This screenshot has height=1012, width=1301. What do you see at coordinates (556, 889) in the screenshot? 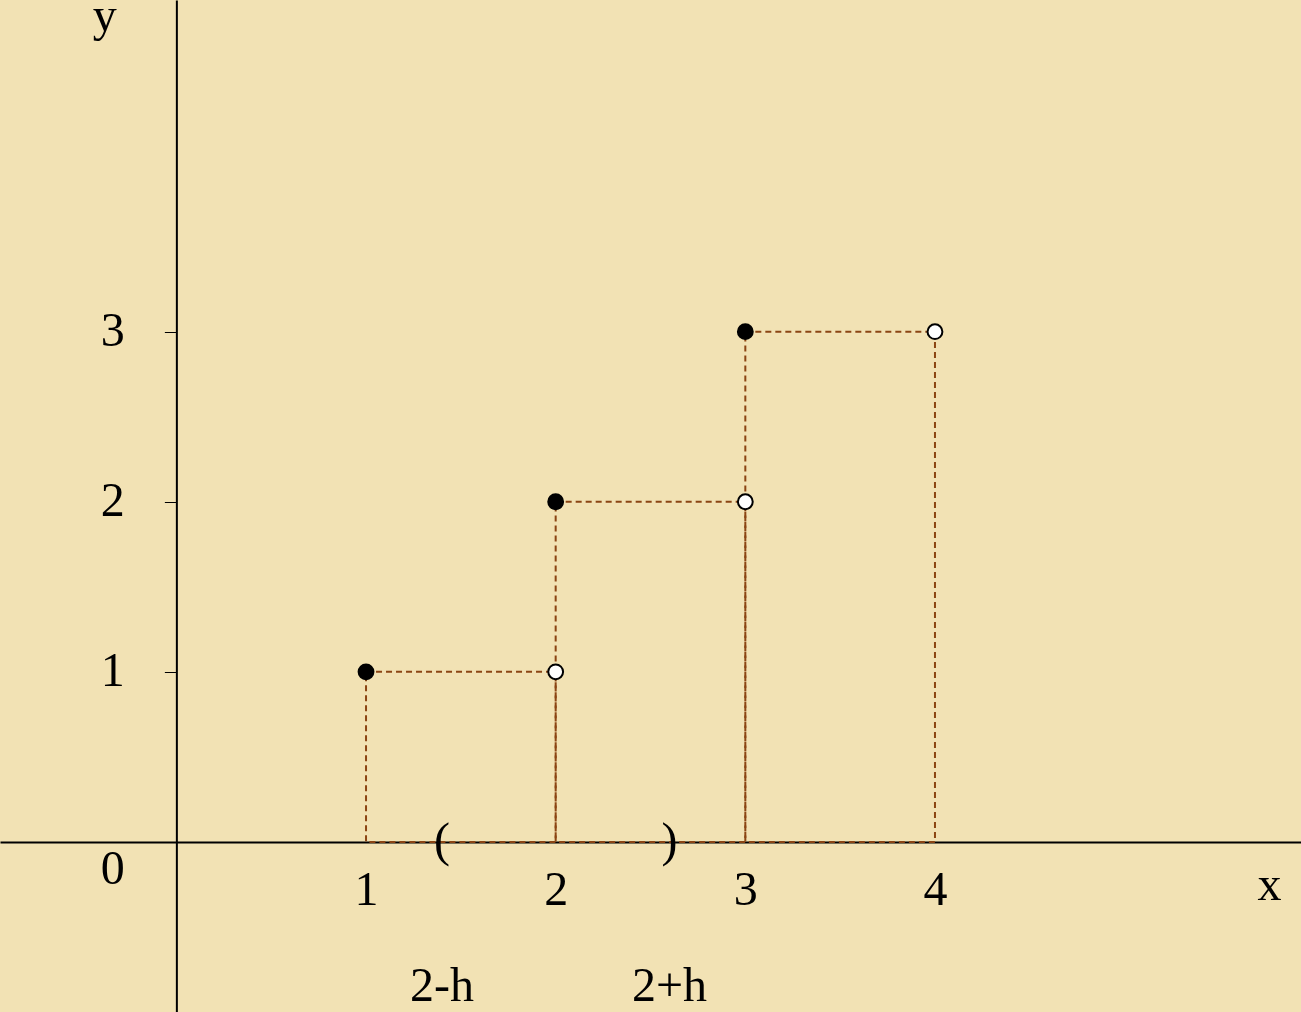
I see `x-tick-label: 2` at bounding box center [556, 889].